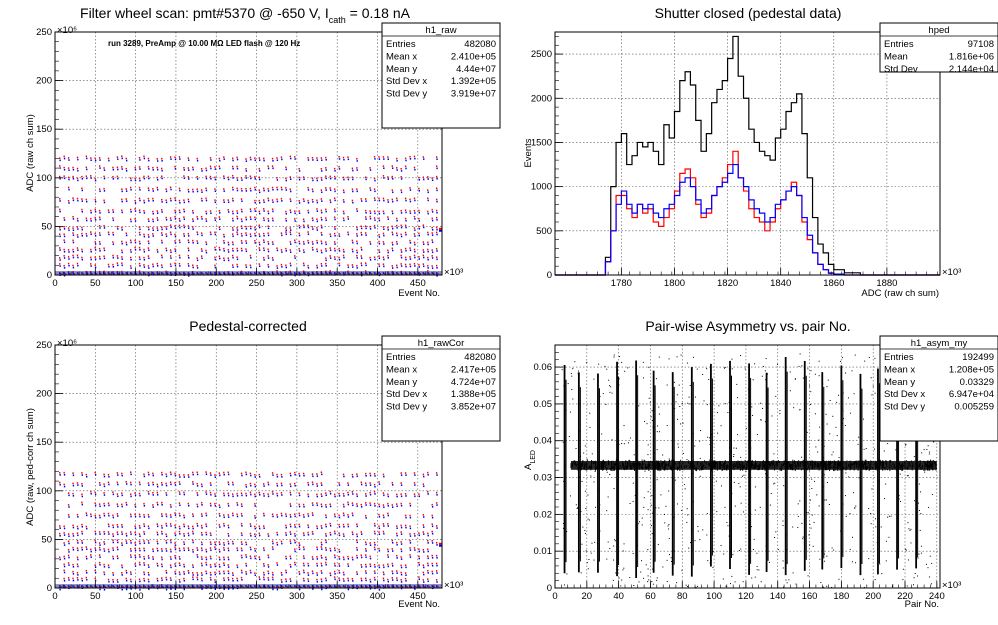 The width and height of the screenshot is (998, 625). What do you see at coordinates (248, 326) in the screenshot?
I see `chart-title: Pedestal-corrected` at bounding box center [248, 326].